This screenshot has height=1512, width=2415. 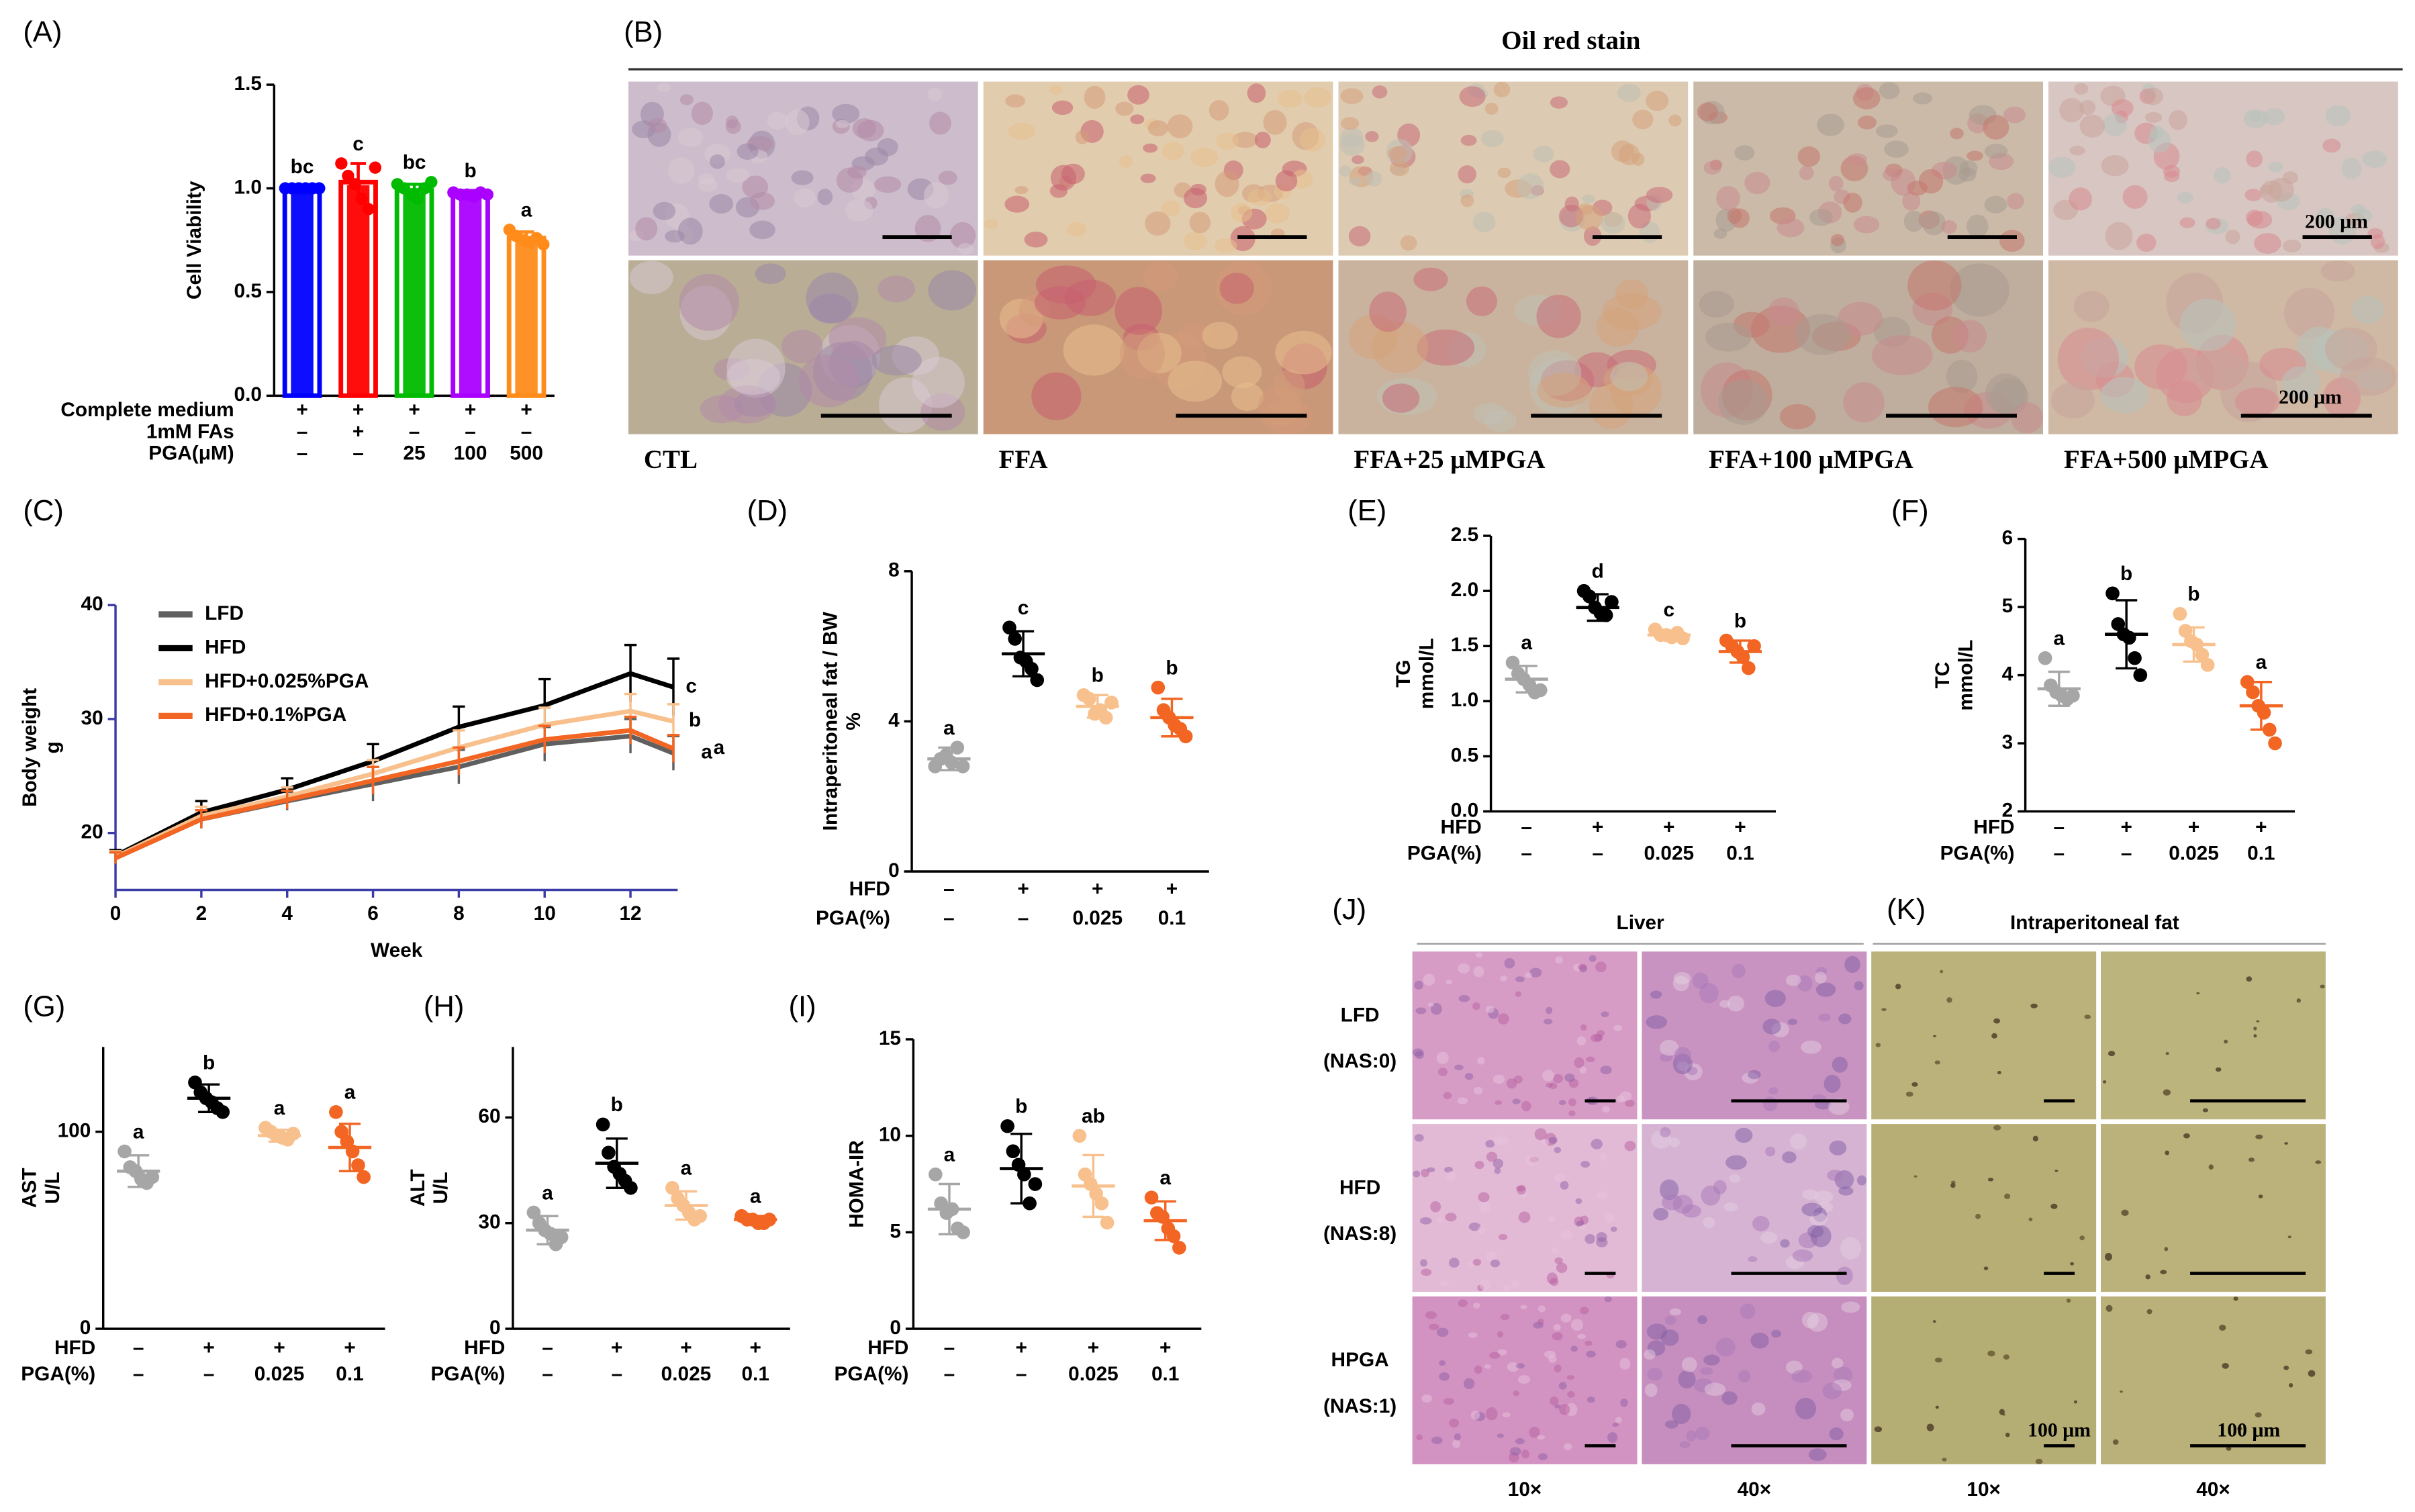 What do you see at coordinates (44, 1007) in the screenshot?
I see `panel-label: (G)` at bounding box center [44, 1007].